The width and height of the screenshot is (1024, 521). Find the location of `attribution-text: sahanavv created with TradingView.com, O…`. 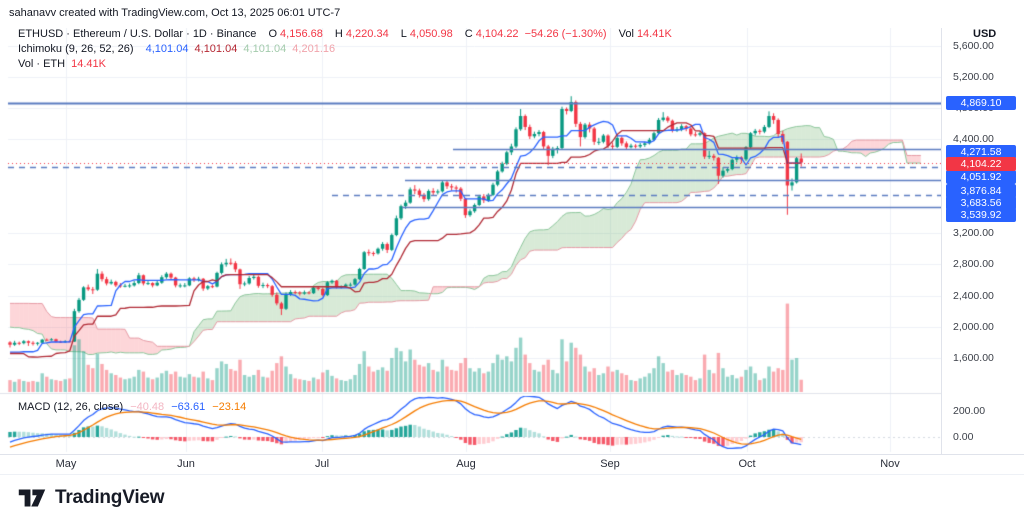

attribution-text: sahanavv created with TradingView.com, O… is located at coordinates (175, 13).